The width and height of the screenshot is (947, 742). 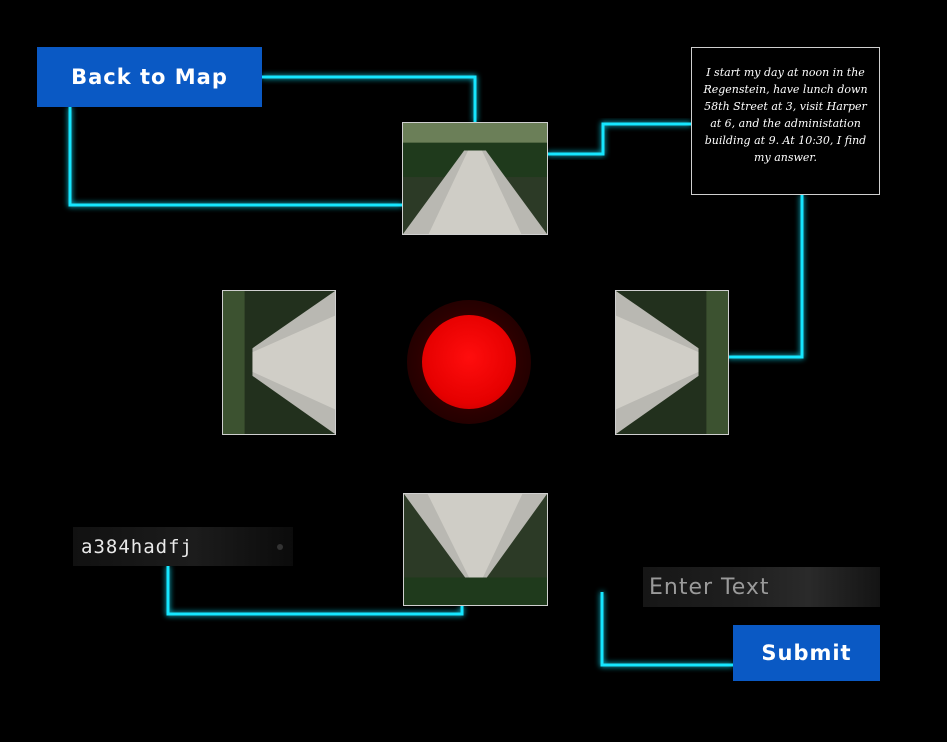 I want to click on red-core-button, so click(x=469, y=362).